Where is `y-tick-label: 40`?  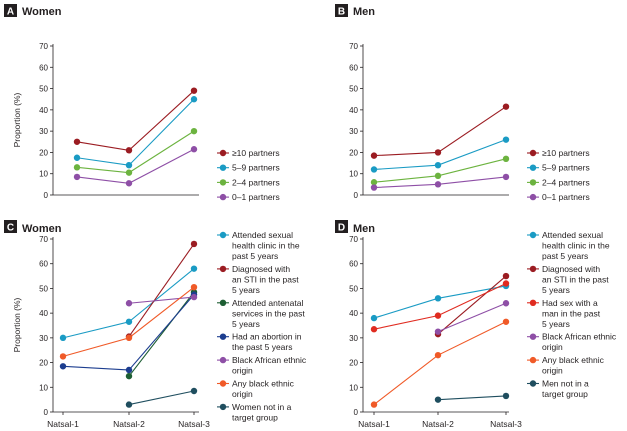 y-tick-label: 40 is located at coordinates (353, 313).